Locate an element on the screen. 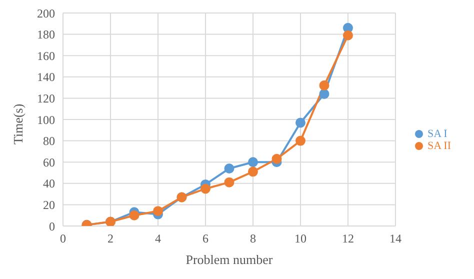  y-tick-label: 100 is located at coordinates (46, 119).